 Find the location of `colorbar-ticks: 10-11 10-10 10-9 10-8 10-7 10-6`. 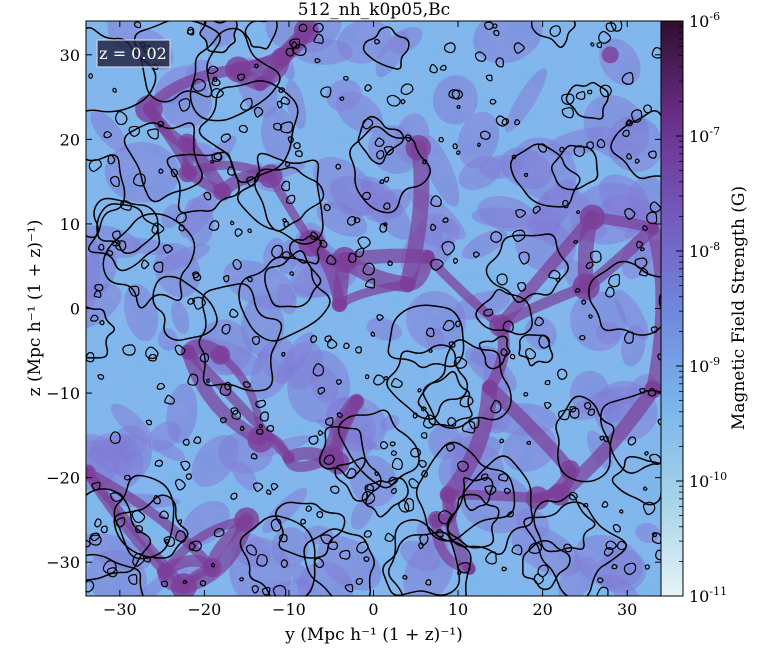

colorbar-ticks: 10-11 10-10 10-9 10-8 10-7 10-6 is located at coordinates (701, 308).